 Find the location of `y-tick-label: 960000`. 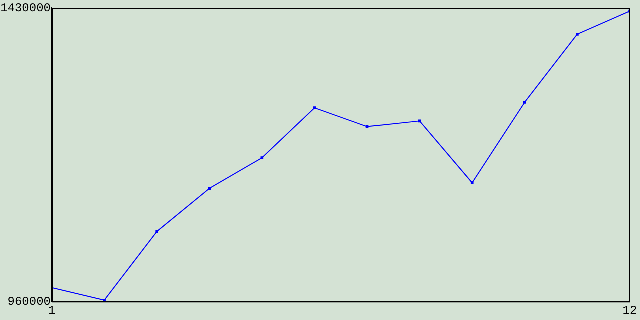

y-tick-label: 960000 is located at coordinates (29, 301).